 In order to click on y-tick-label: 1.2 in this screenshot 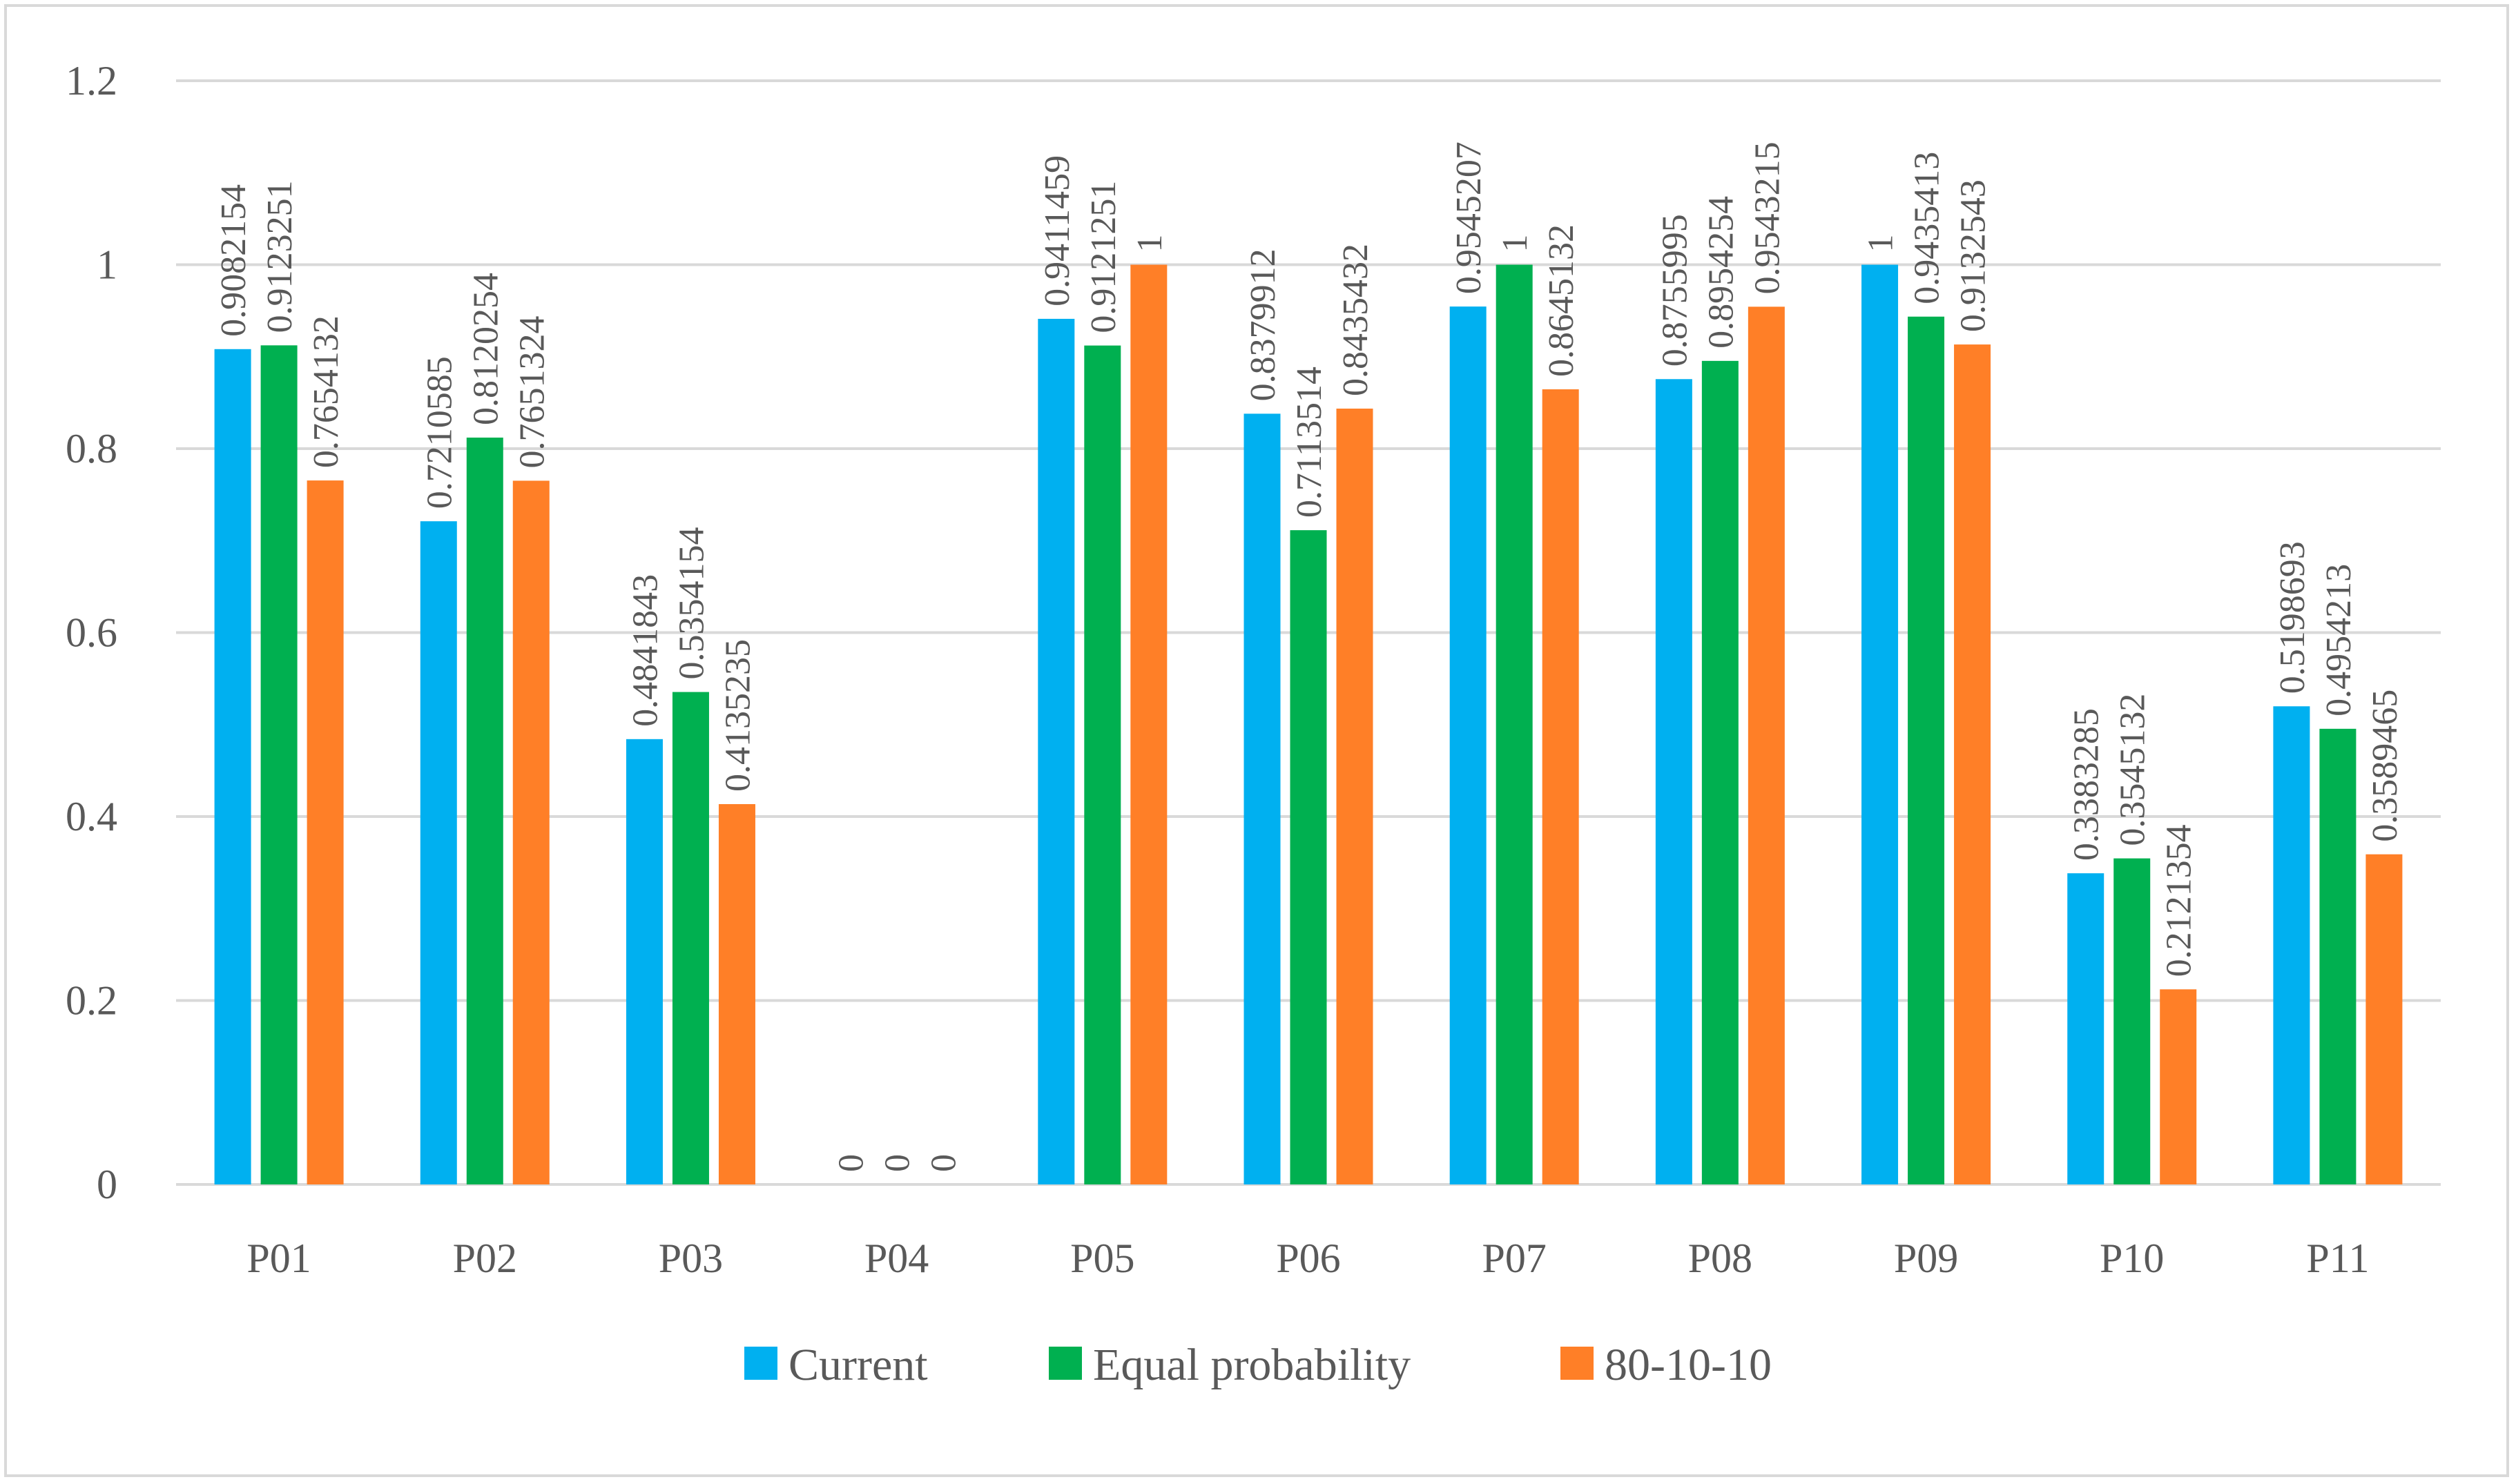, I will do `click(92, 81)`.